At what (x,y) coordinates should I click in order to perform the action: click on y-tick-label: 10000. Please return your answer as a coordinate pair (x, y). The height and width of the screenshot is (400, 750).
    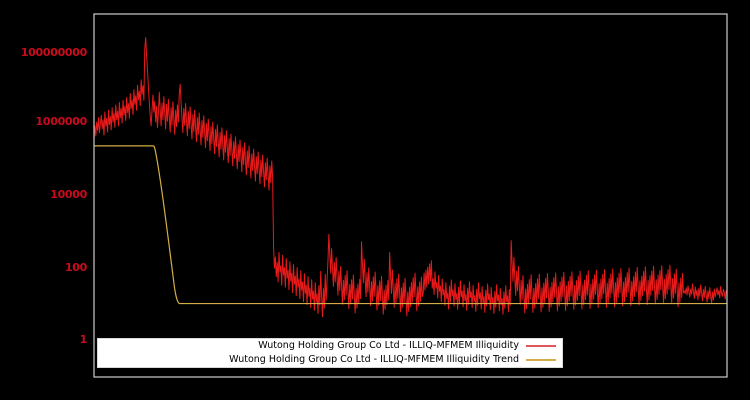
    Looking at the image, I should click on (68, 194).